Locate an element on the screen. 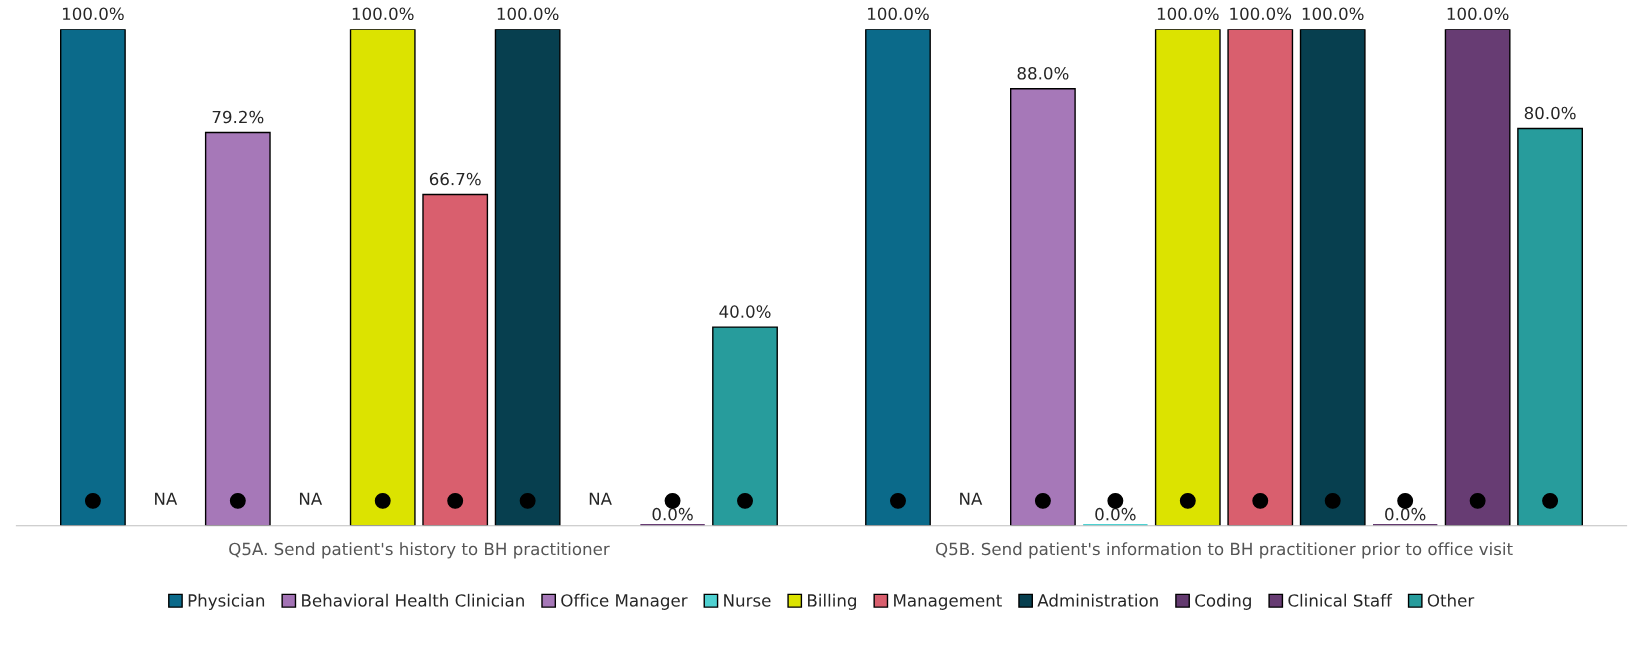 The width and height of the screenshot is (1643, 649). legend-label: Billing is located at coordinates (832, 601).